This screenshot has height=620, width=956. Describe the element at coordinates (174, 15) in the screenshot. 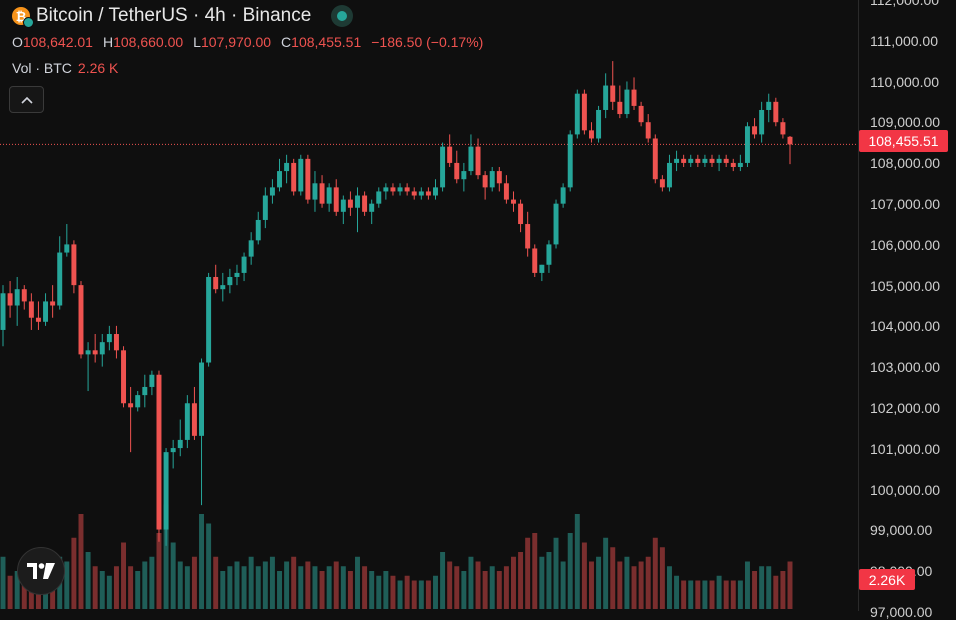

I see `symbol-title: Bitcoin / TetherUS · 4h · Binance` at that location.